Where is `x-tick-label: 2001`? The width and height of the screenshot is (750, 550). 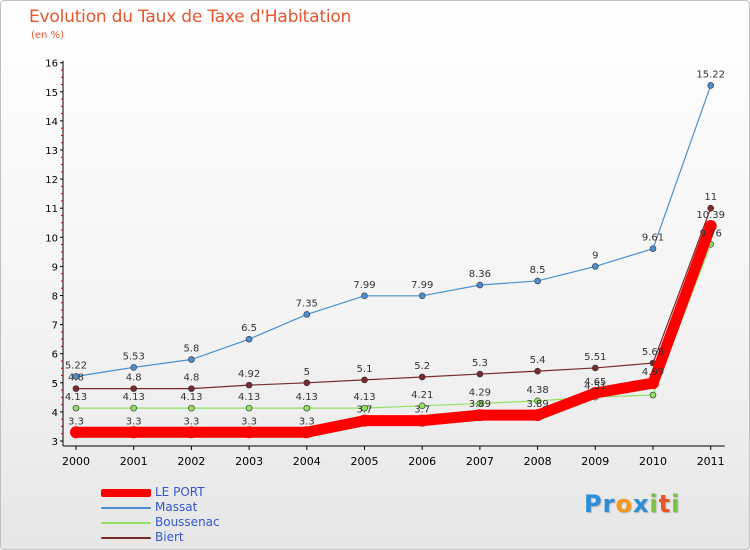
x-tick-label: 2001 is located at coordinates (134, 461).